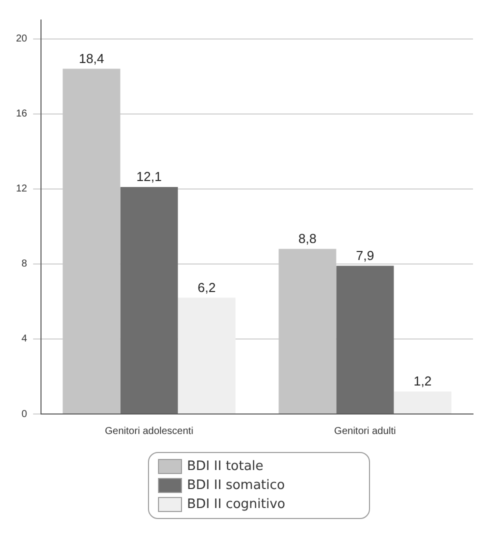  I want to click on y-tick-label: 4, so click(25, 339).